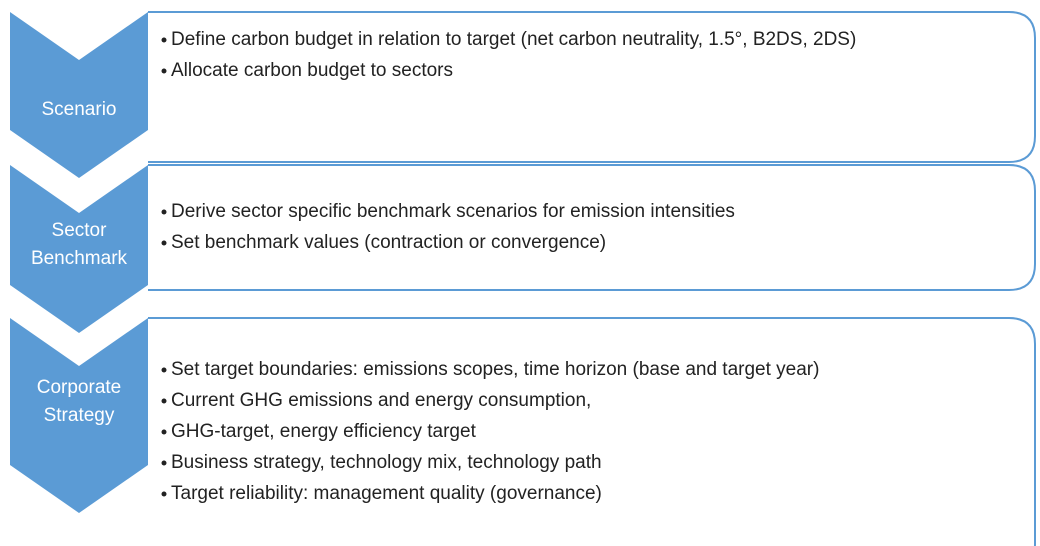  What do you see at coordinates (79, 387) in the screenshot?
I see `step-label: Corporate` at bounding box center [79, 387].